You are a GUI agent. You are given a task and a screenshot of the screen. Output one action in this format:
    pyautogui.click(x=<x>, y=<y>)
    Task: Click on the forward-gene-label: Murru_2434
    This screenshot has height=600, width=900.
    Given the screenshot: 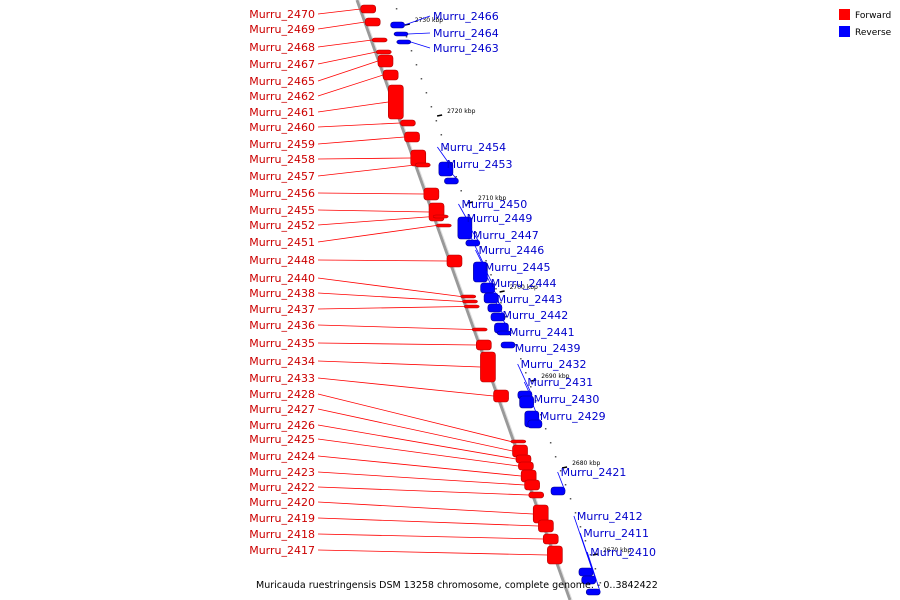 What is the action you would take?
    pyautogui.click(x=282, y=361)
    